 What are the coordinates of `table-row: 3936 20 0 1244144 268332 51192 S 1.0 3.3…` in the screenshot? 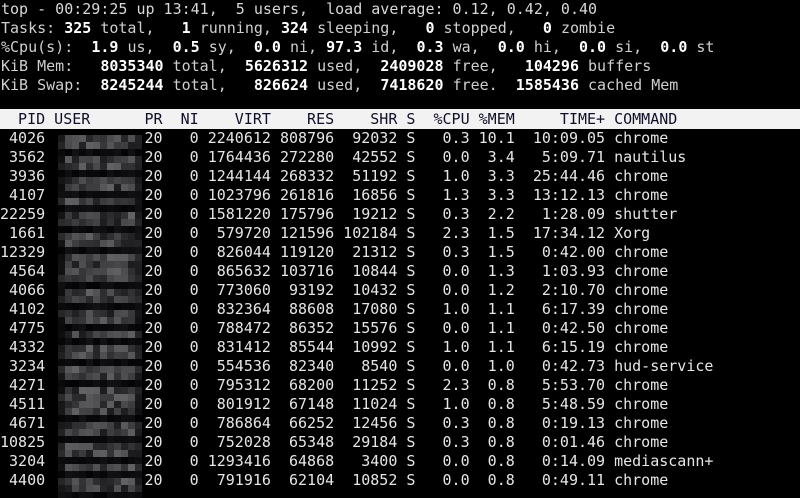 It's located at (334, 176).